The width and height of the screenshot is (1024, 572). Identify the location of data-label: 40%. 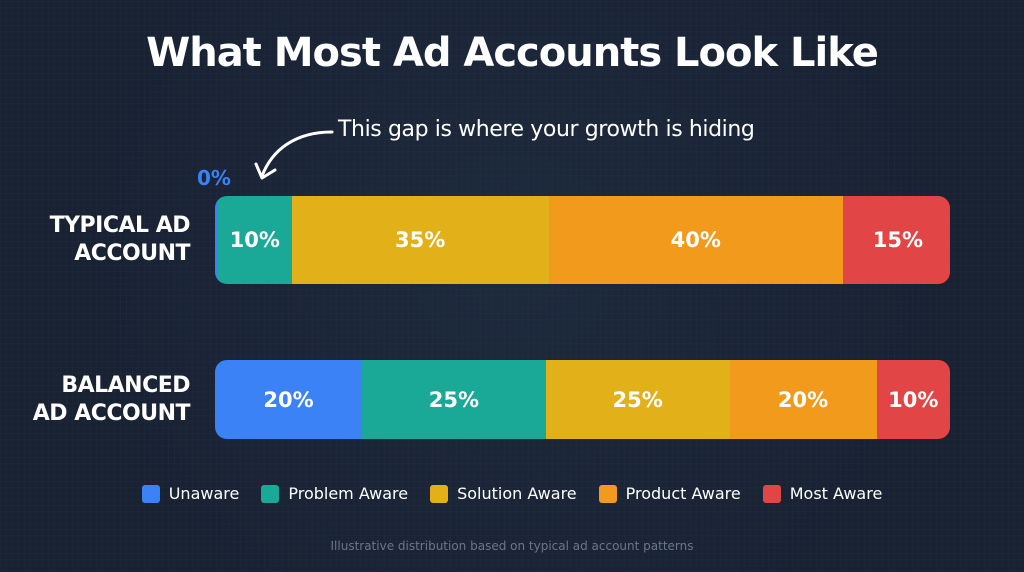
(695, 240).